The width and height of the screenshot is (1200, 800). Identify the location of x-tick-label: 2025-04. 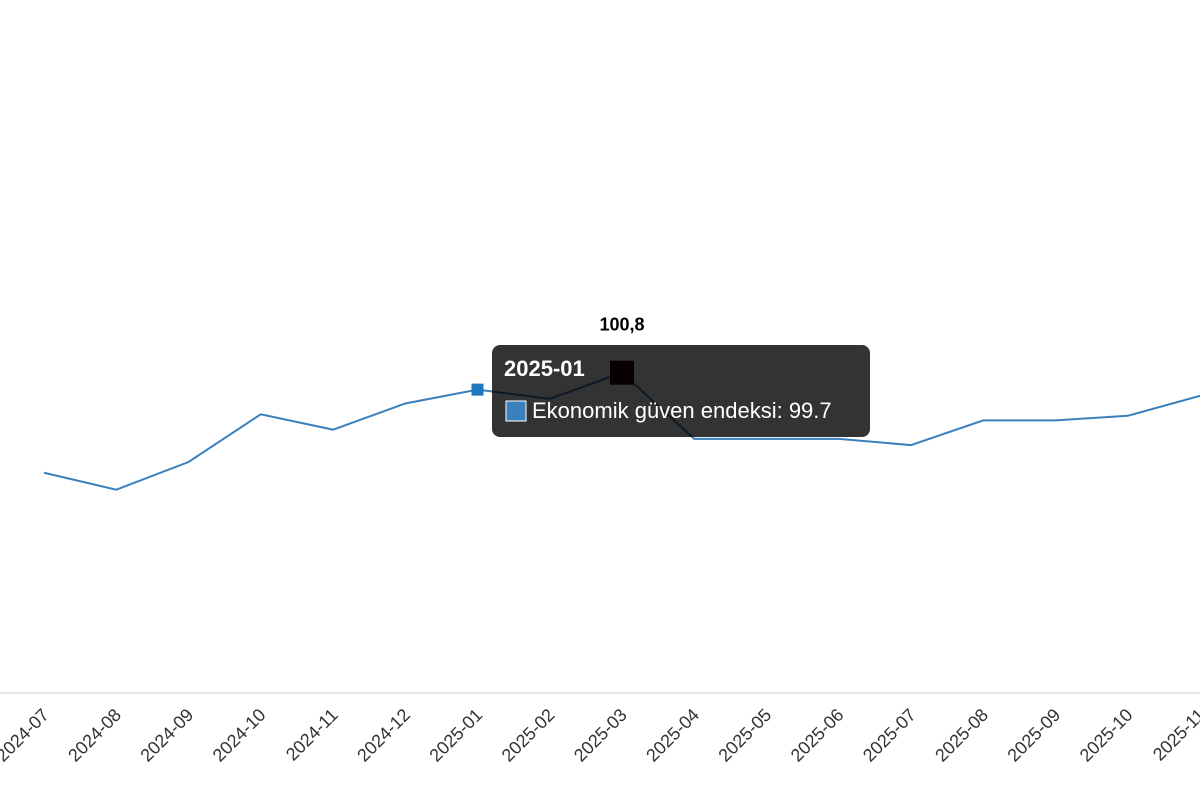
(672, 735).